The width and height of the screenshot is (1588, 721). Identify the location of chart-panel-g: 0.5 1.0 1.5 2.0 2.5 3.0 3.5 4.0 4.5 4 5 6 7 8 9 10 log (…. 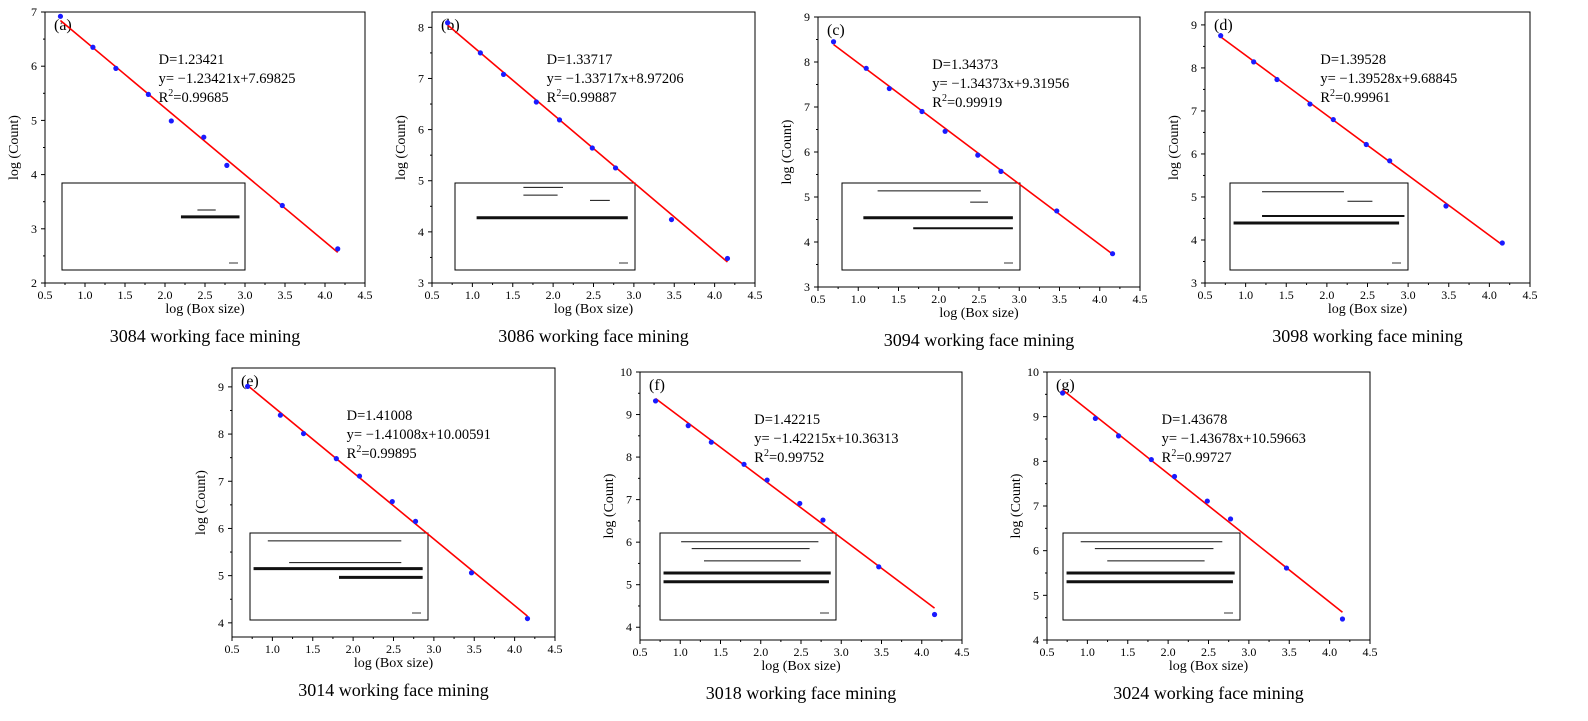
(1193, 534).